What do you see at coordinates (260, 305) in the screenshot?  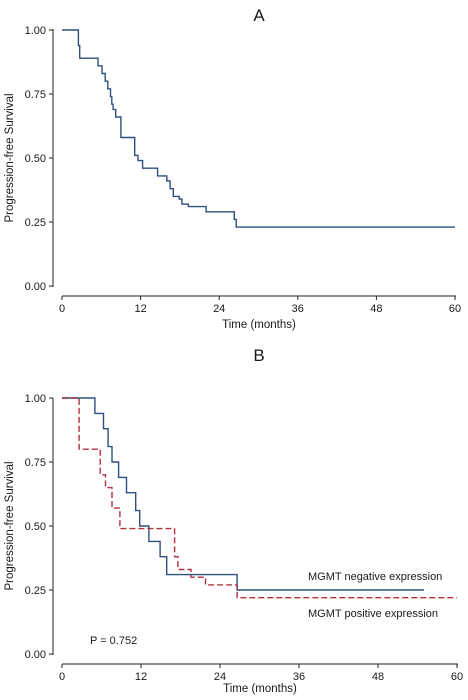 I see `panel-a-x-ticks: 0 12 24 36 48 60` at bounding box center [260, 305].